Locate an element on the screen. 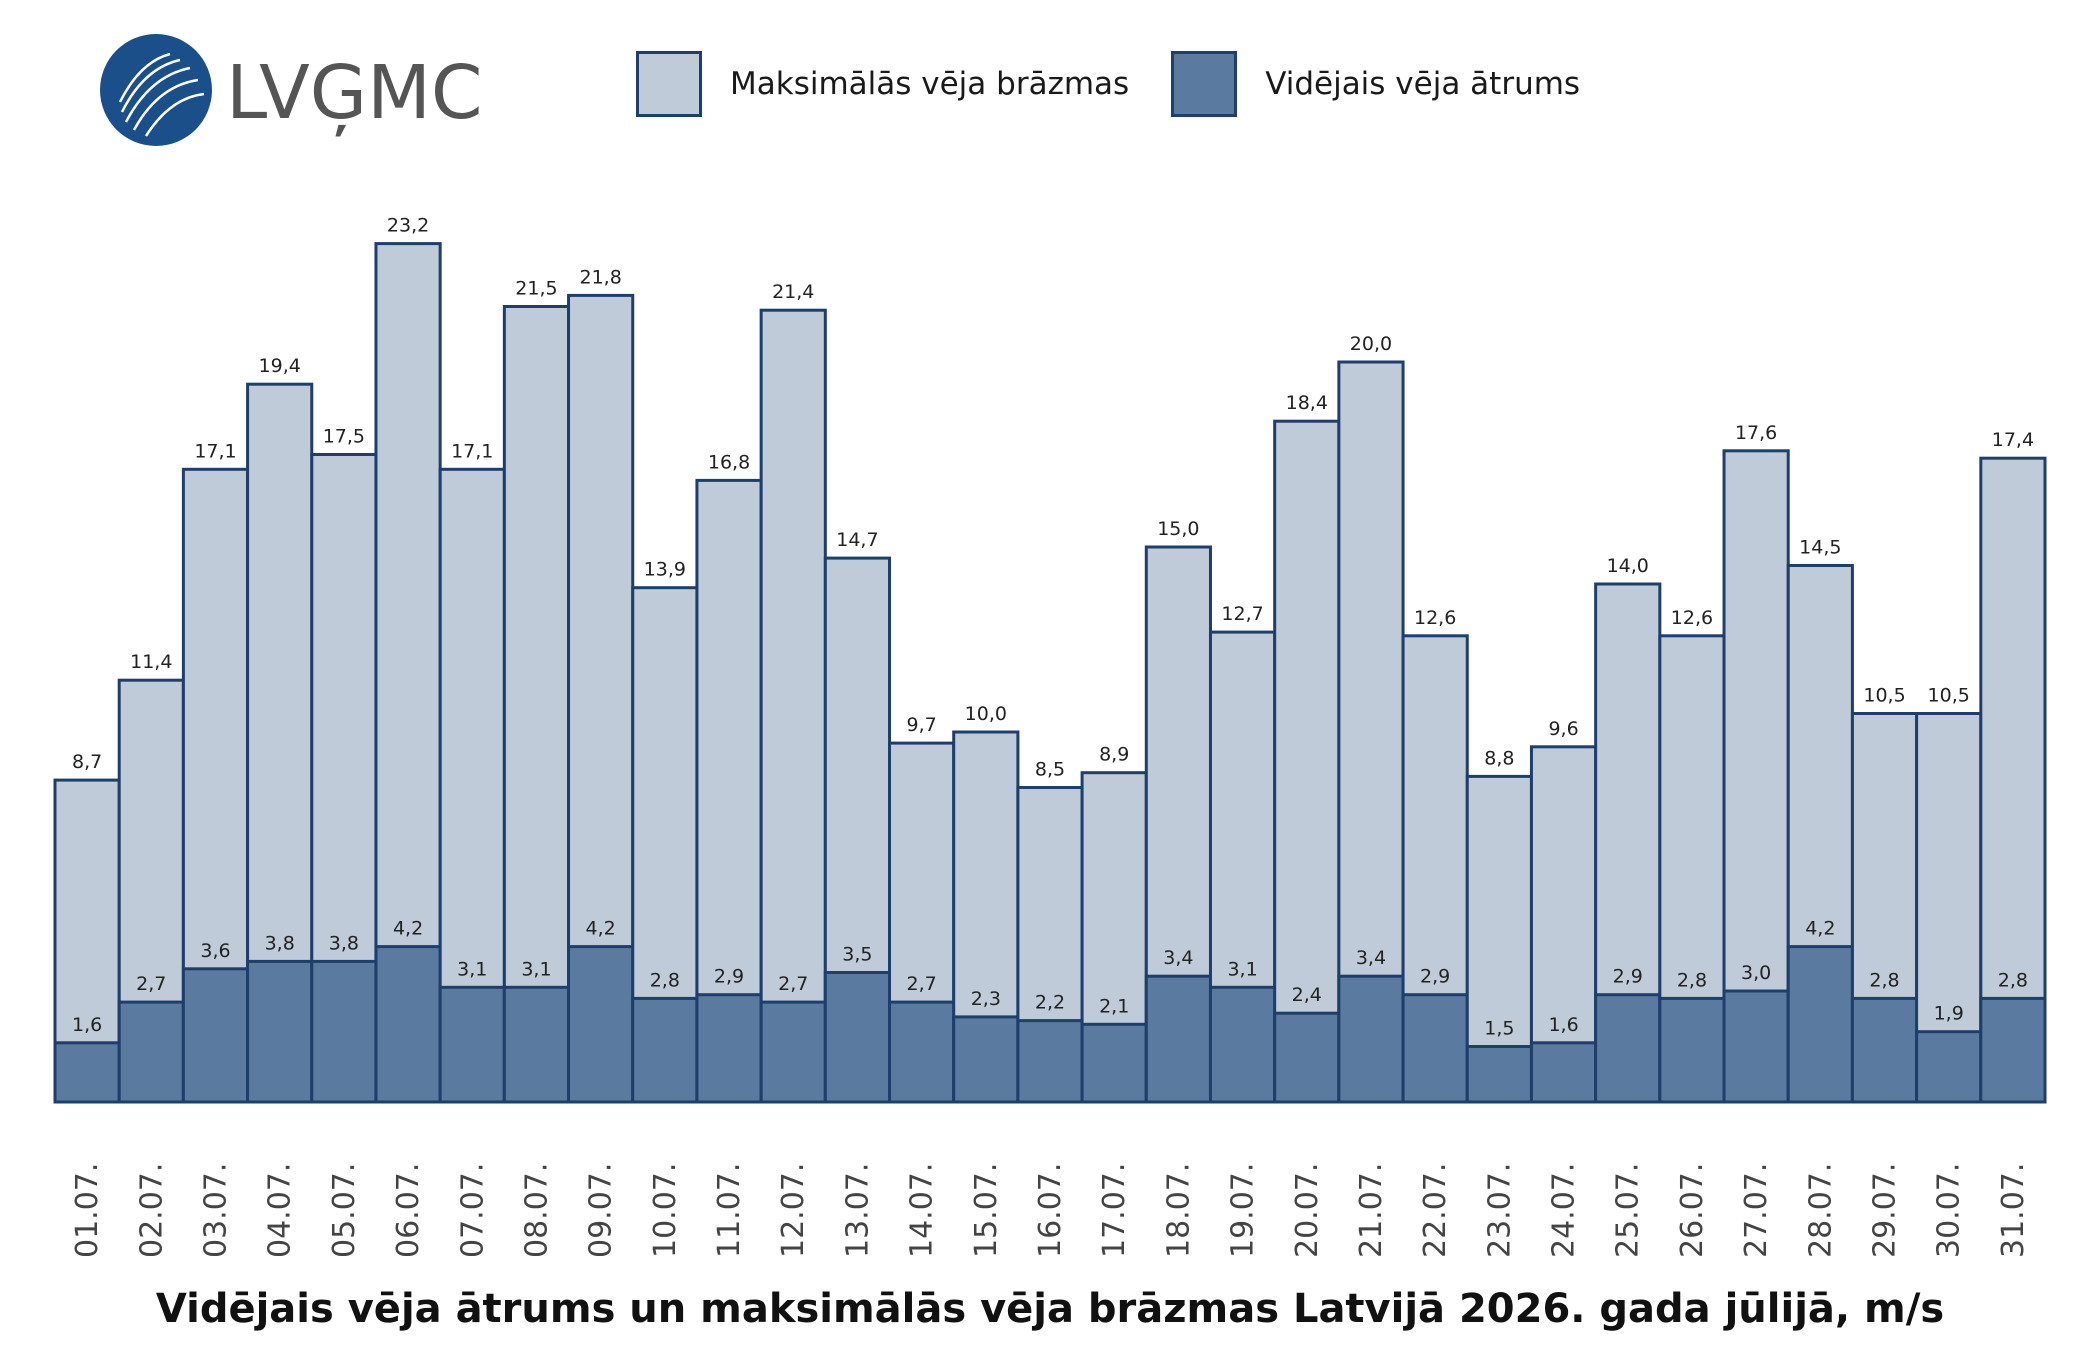  legend-label-max-gusts: Maksimālās vēja brāzmas is located at coordinates (930, 84).